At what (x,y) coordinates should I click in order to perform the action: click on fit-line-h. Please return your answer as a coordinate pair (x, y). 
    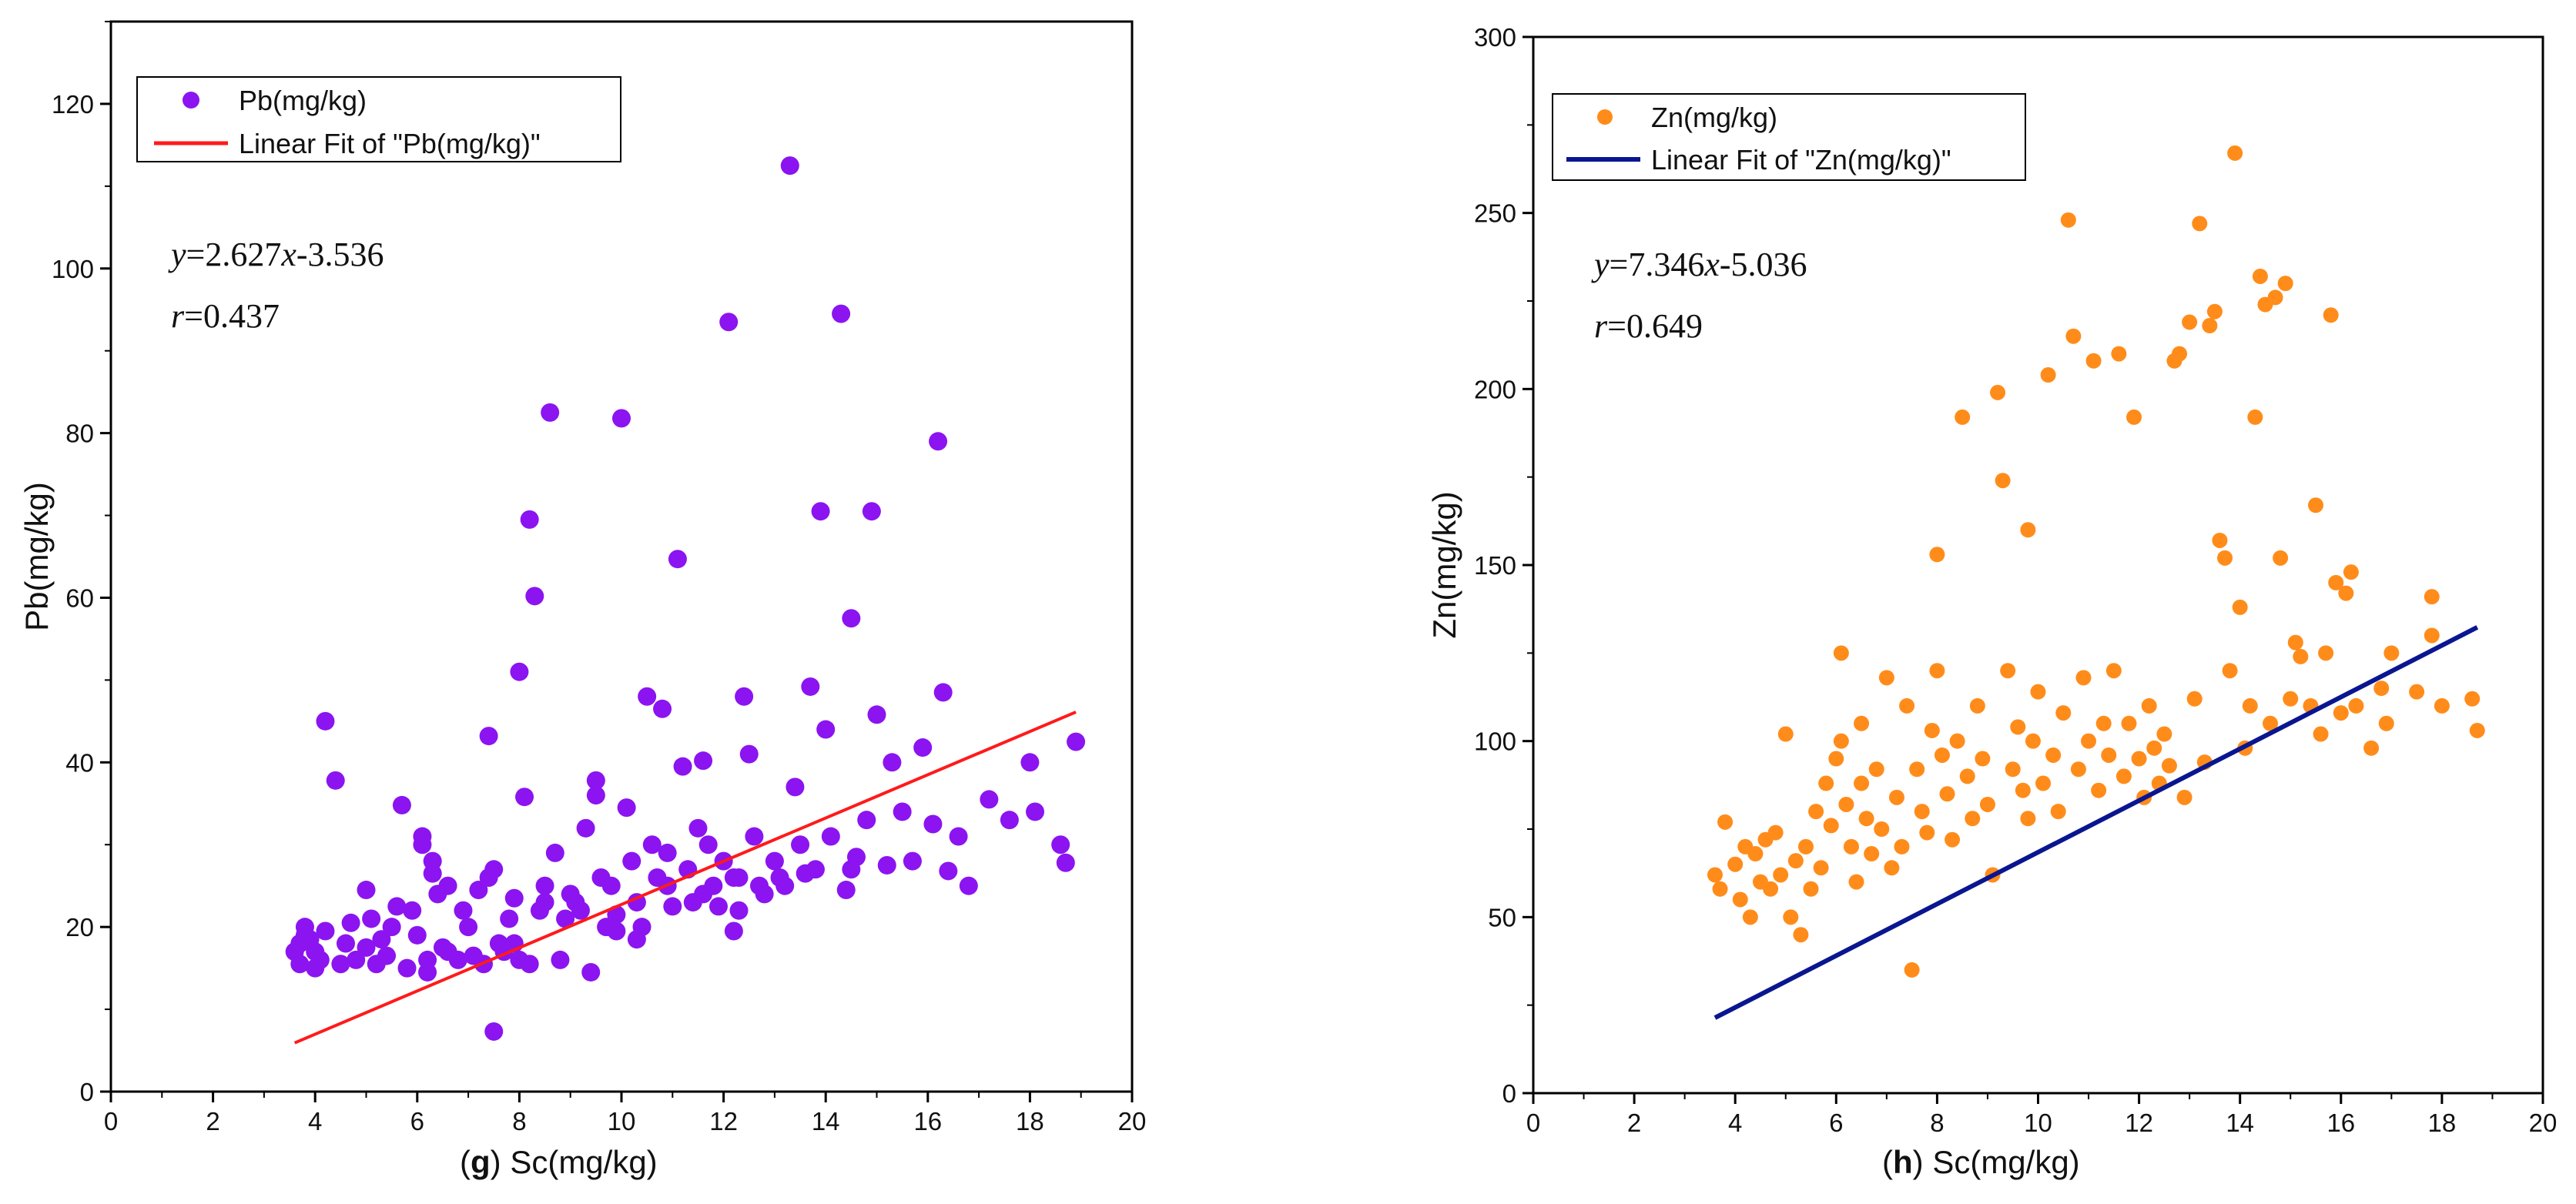
    Looking at the image, I should click on (2096, 822).